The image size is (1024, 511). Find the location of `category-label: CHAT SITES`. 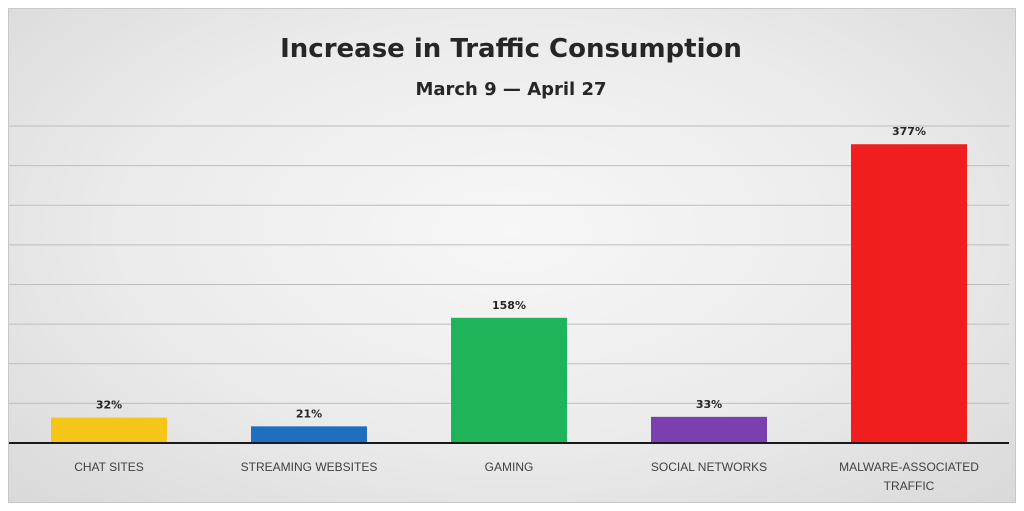

category-label: CHAT SITES is located at coordinates (109, 467).